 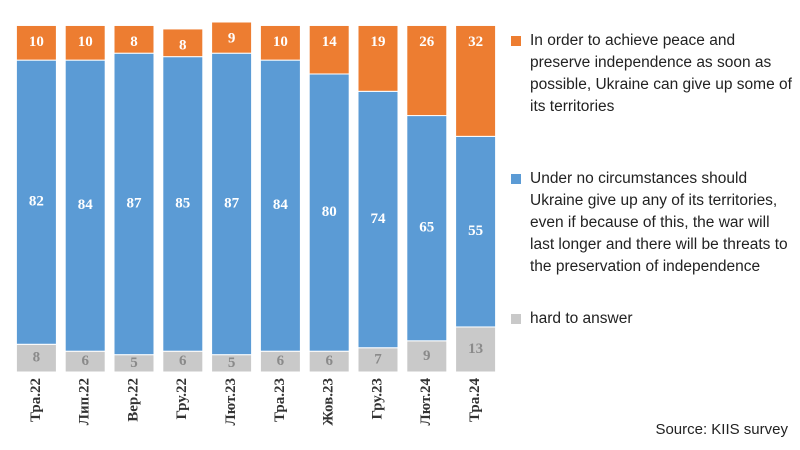 I want to click on value-label: 26, so click(x=427, y=42).